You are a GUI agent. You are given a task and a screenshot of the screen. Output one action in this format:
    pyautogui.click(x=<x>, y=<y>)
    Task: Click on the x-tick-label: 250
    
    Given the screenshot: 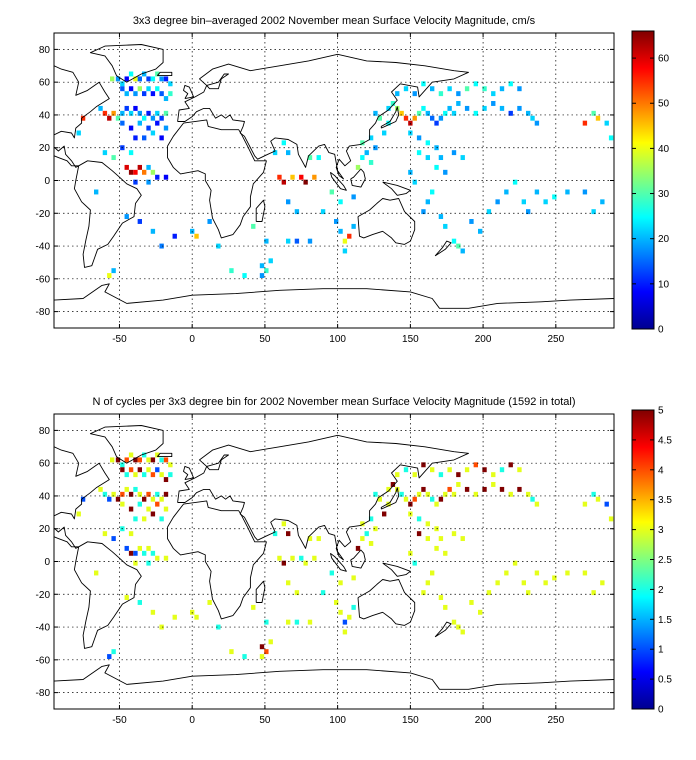 What is the action you would take?
    pyautogui.click(x=555, y=720)
    